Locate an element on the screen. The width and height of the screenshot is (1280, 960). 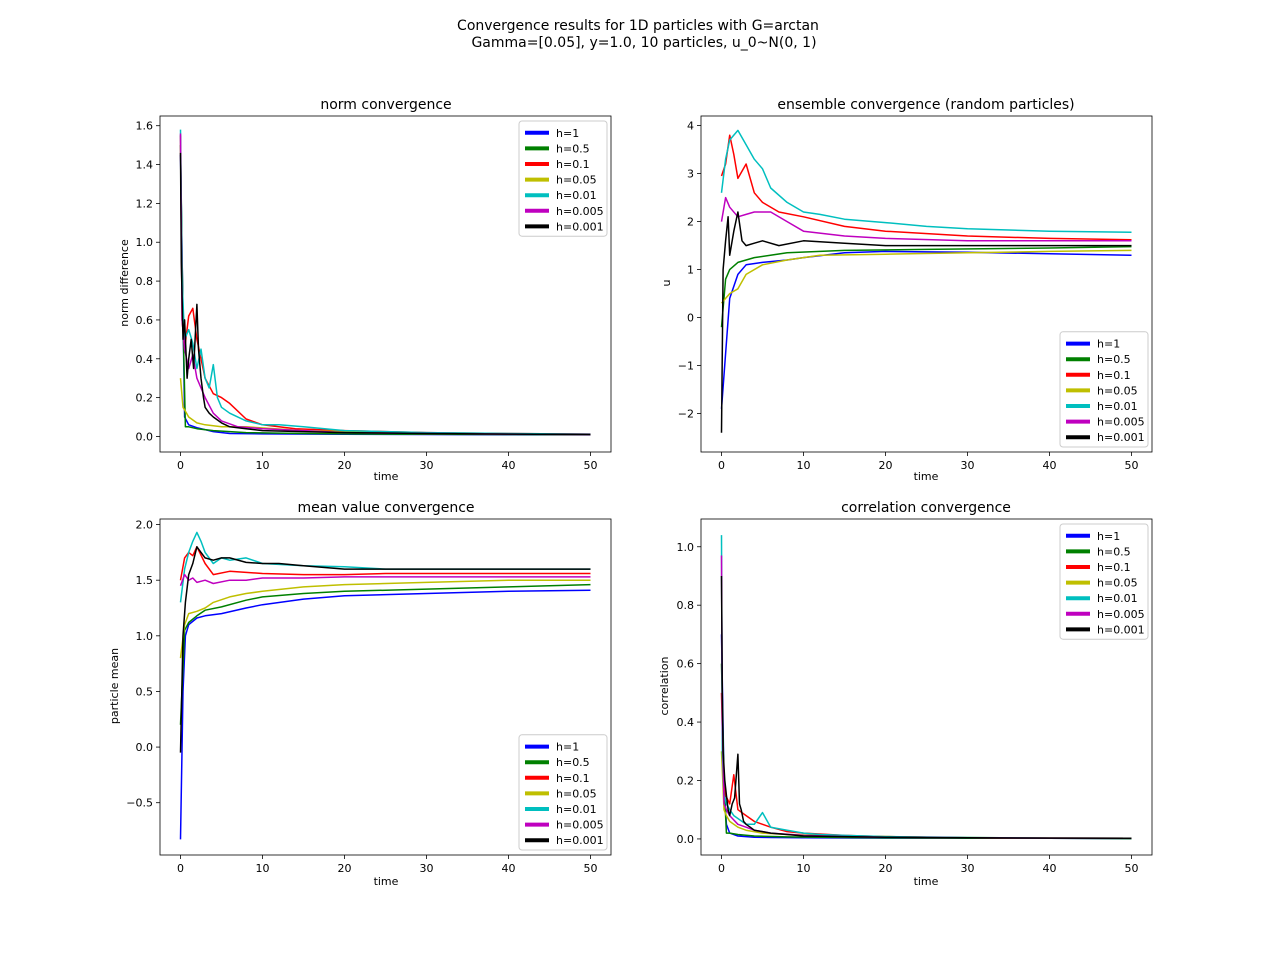
y-axis-label: correlation is located at coordinates (664, 685).